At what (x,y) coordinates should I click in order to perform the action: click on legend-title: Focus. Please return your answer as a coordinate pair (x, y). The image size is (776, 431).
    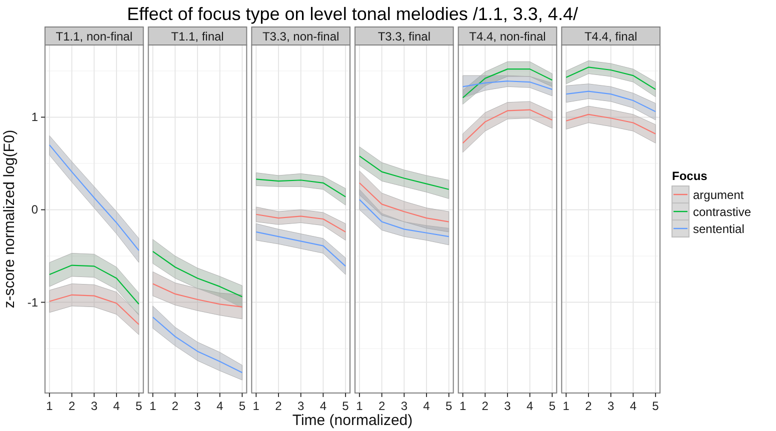
    Looking at the image, I should click on (690, 176).